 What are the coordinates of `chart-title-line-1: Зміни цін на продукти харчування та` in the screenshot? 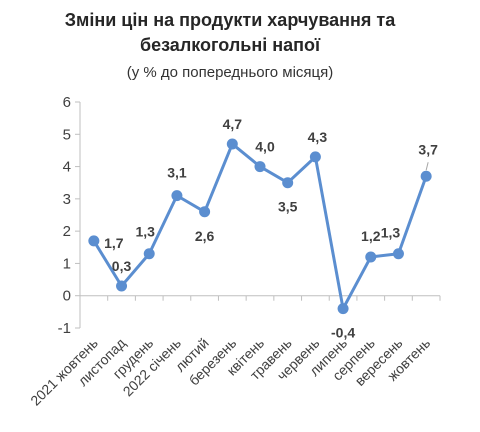 It's located at (230, 20).